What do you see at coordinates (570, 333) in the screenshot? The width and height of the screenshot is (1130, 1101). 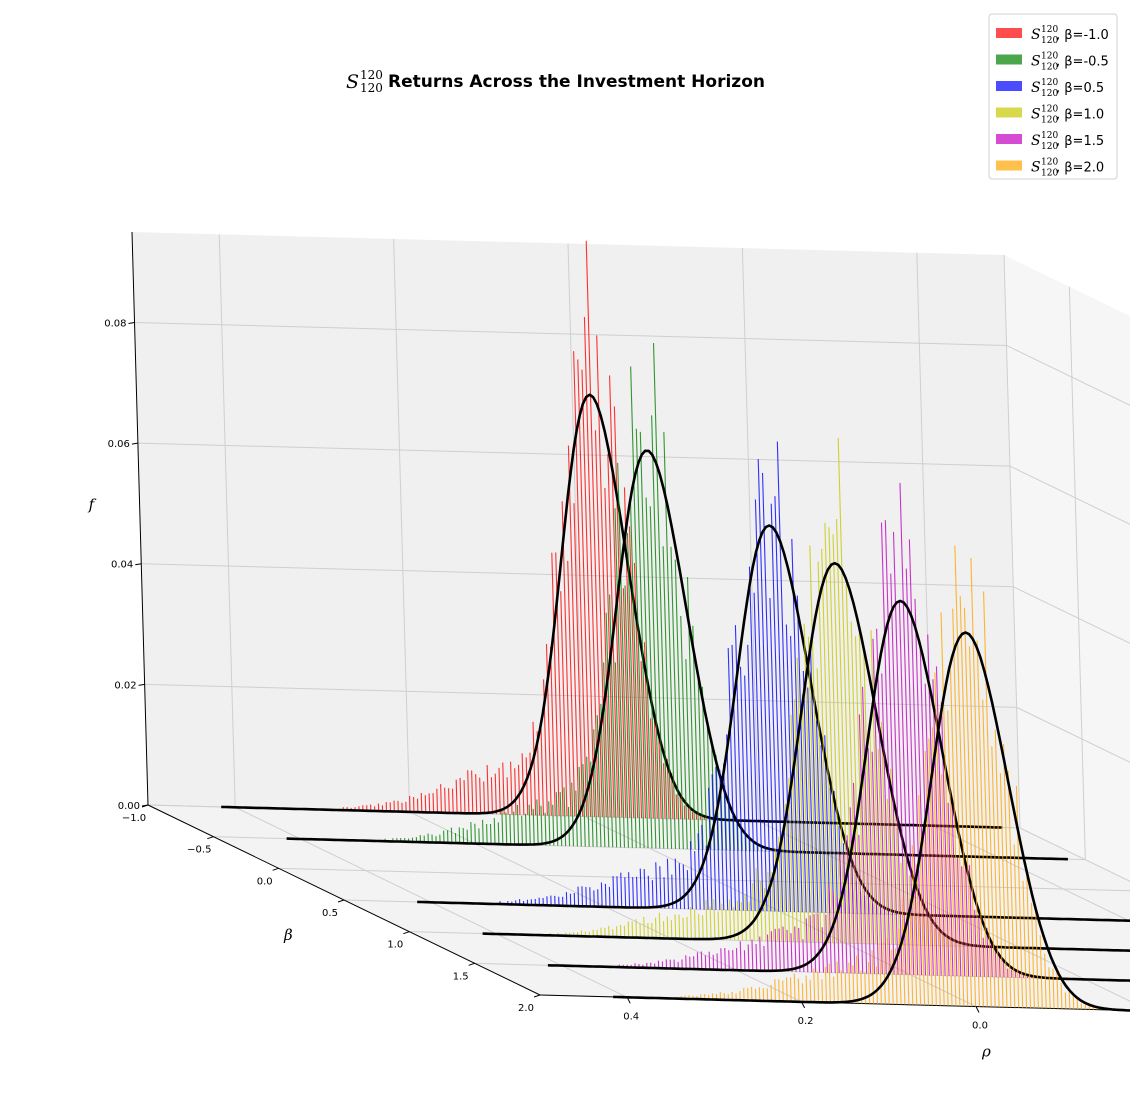 I see `grid-line-f-back` at bounding box center [570, 333].